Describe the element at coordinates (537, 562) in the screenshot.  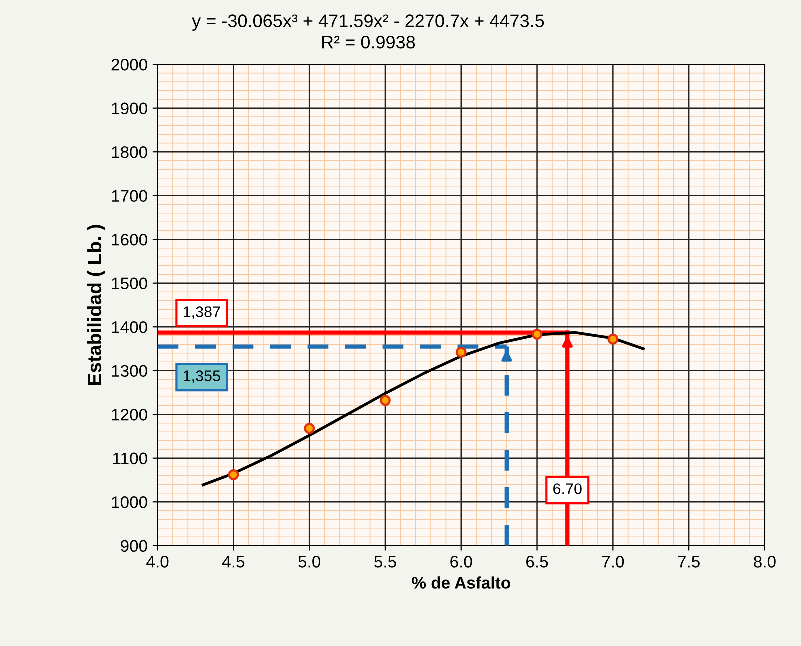
I see `x-tick-label: 6.5` at that location.